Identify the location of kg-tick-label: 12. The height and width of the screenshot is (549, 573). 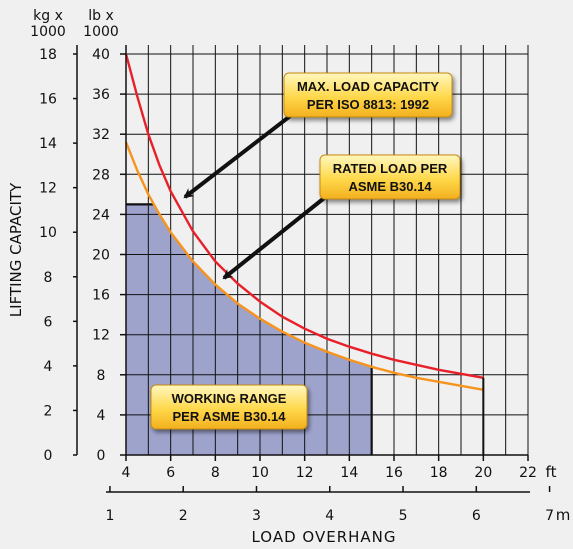
(48, 189).